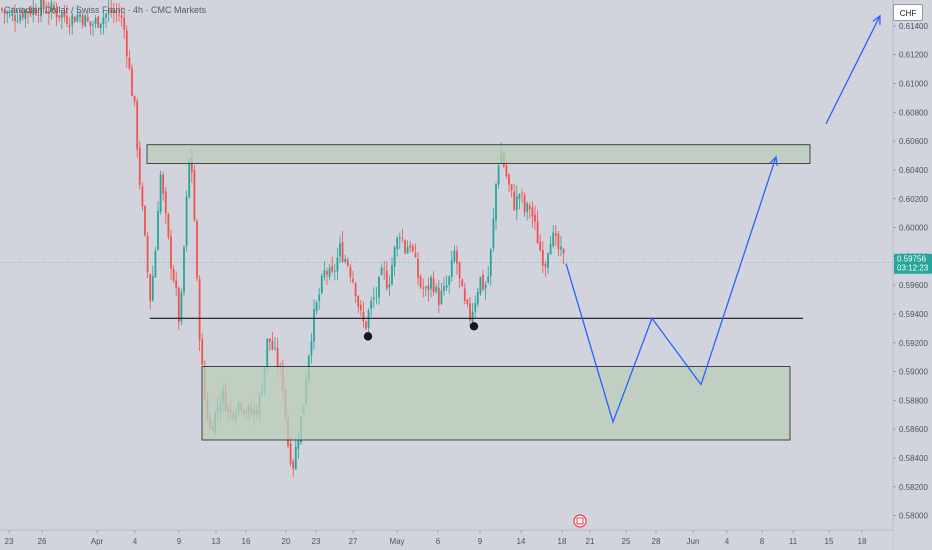  I want to click on economic-event-icon, so click(580, 521).